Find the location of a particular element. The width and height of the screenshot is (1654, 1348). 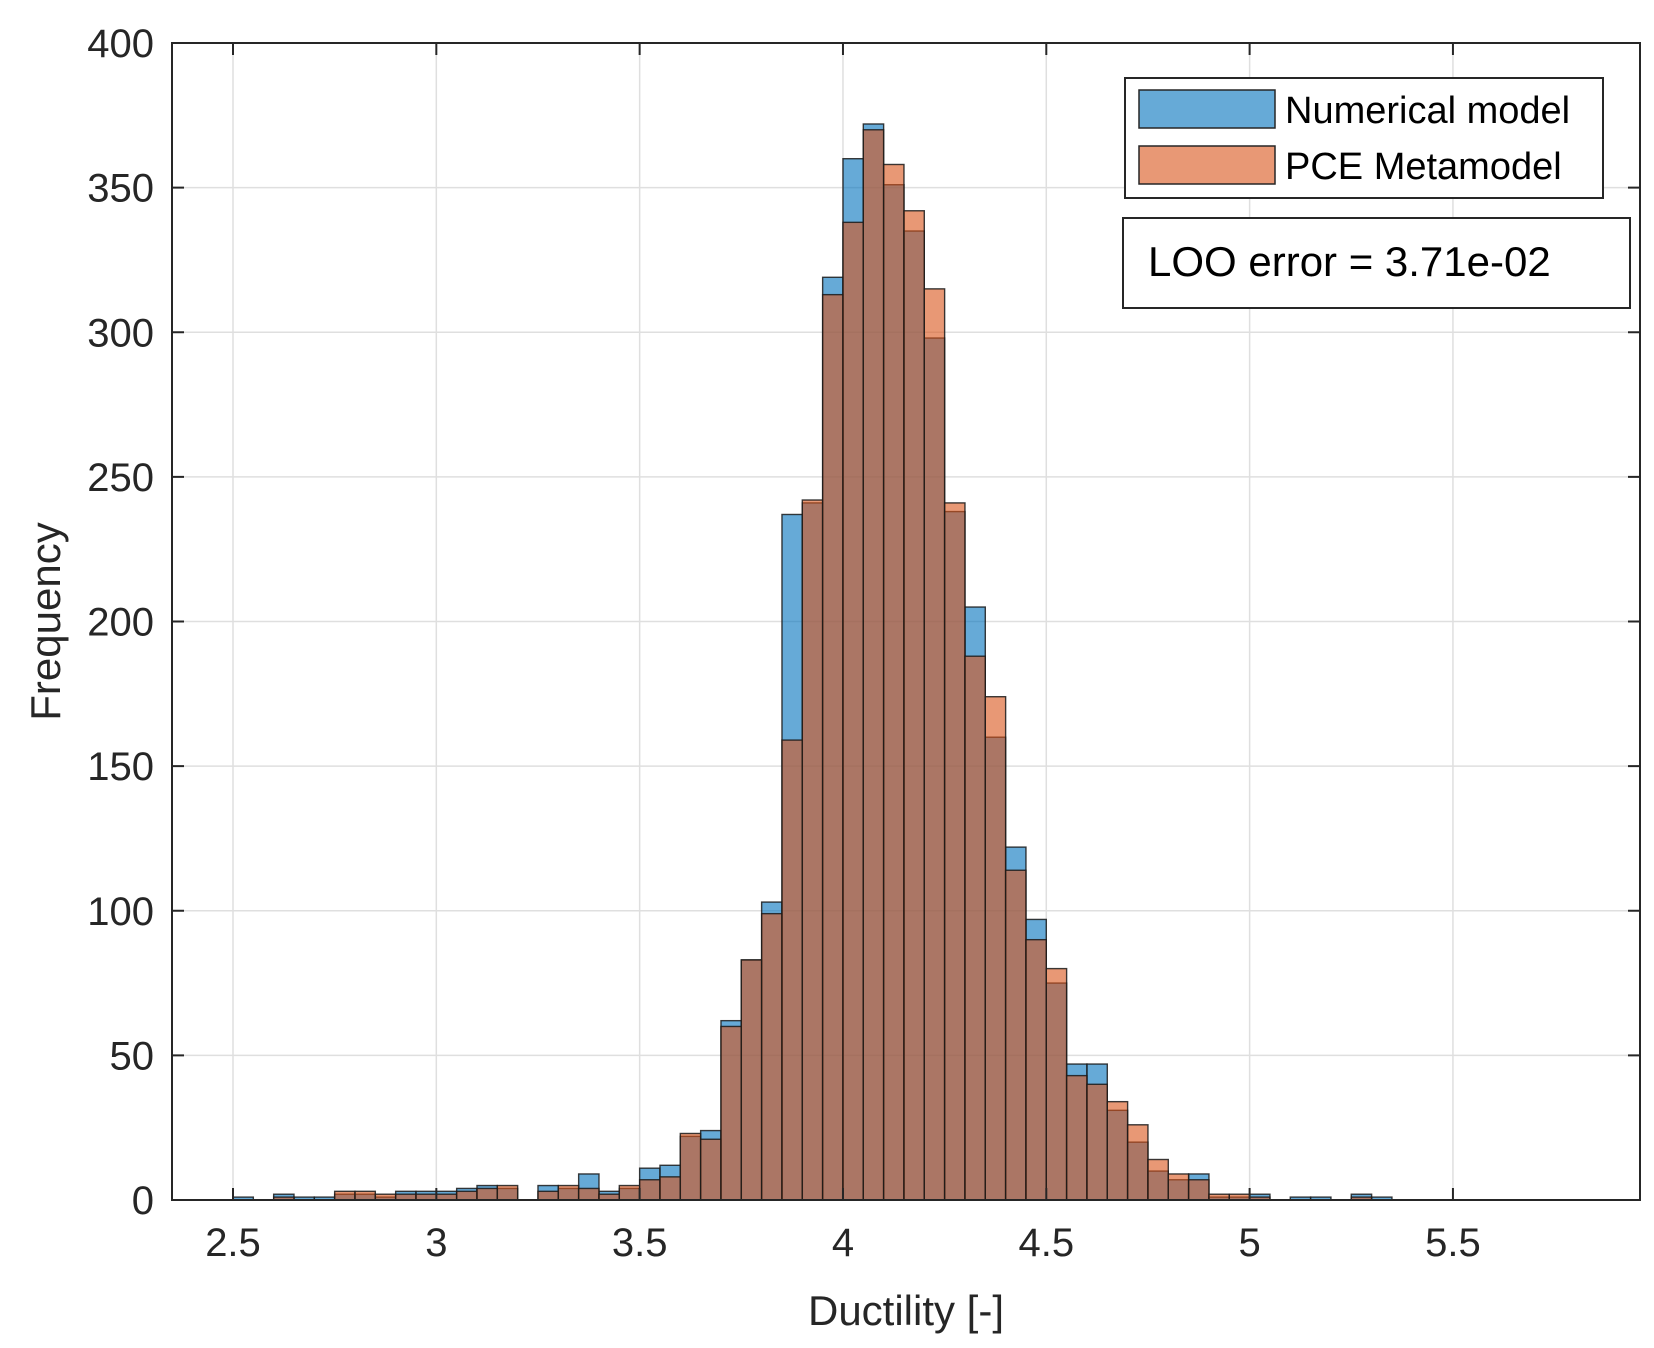

legend-swatch-pce-metamodel is located at coordinates (1207, 165).